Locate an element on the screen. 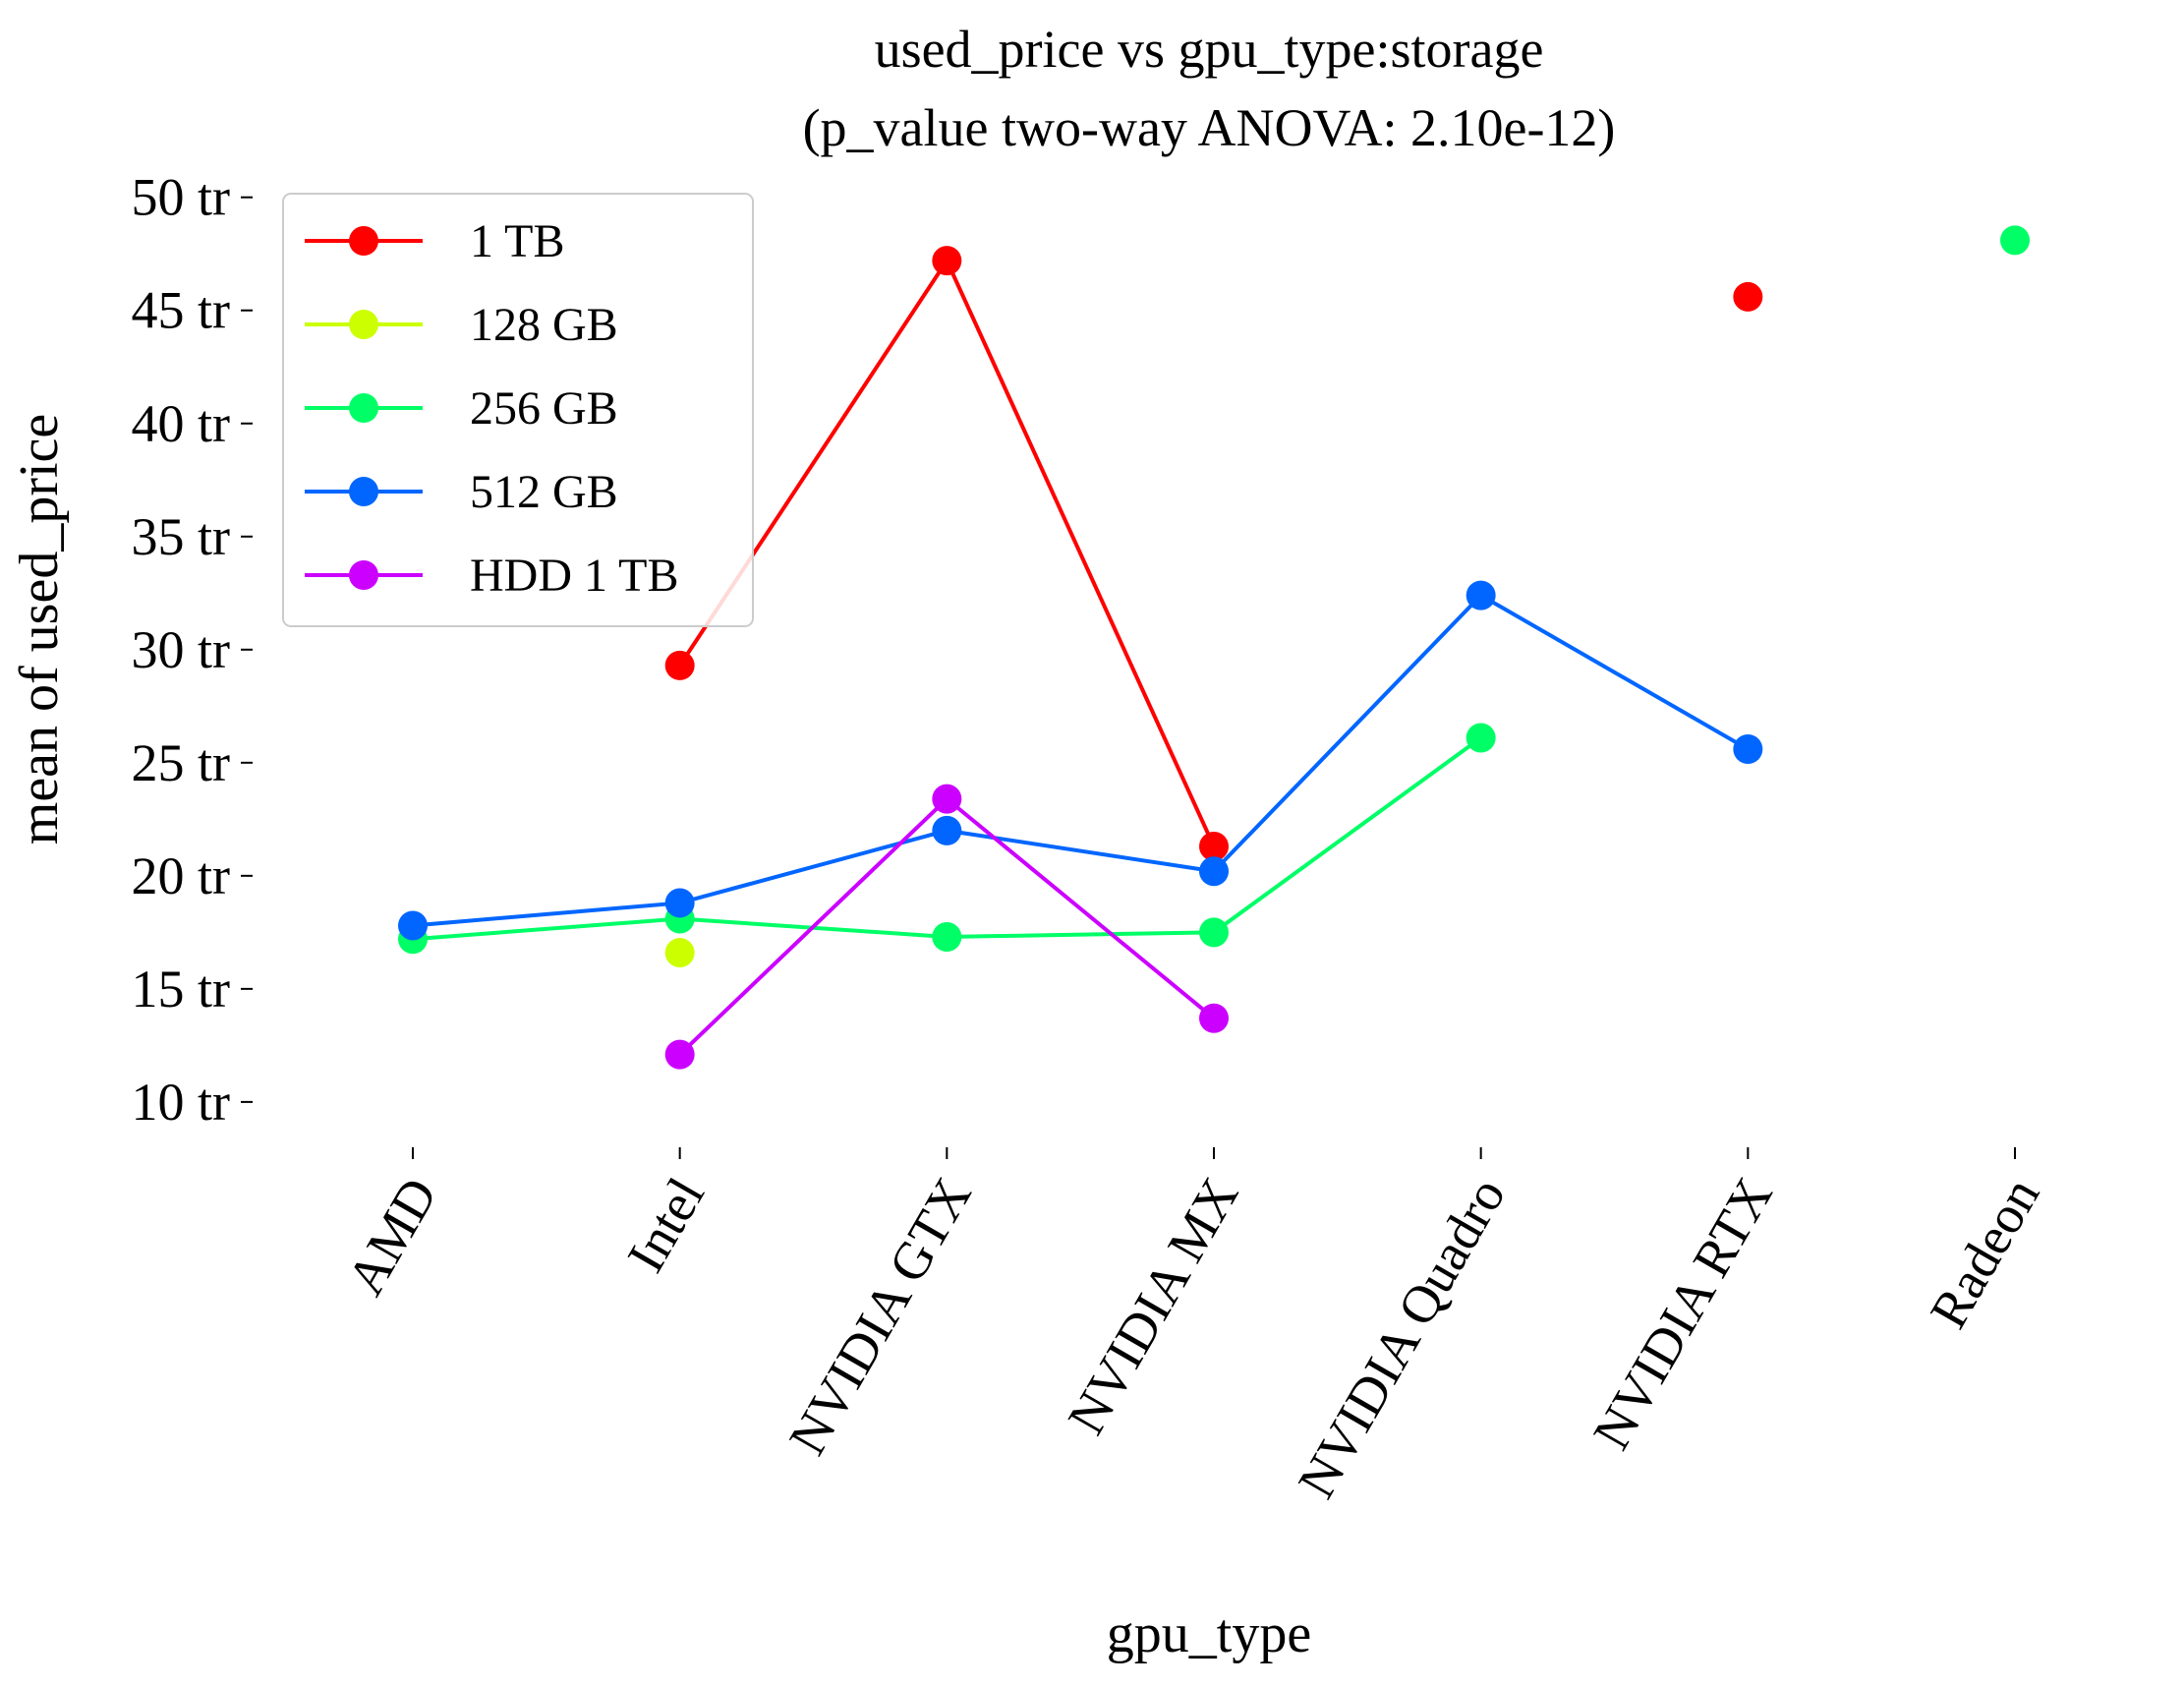 This screenshot has width=2184, height=1688. legend-label: 128 GB is located at coordinates (544, 325).